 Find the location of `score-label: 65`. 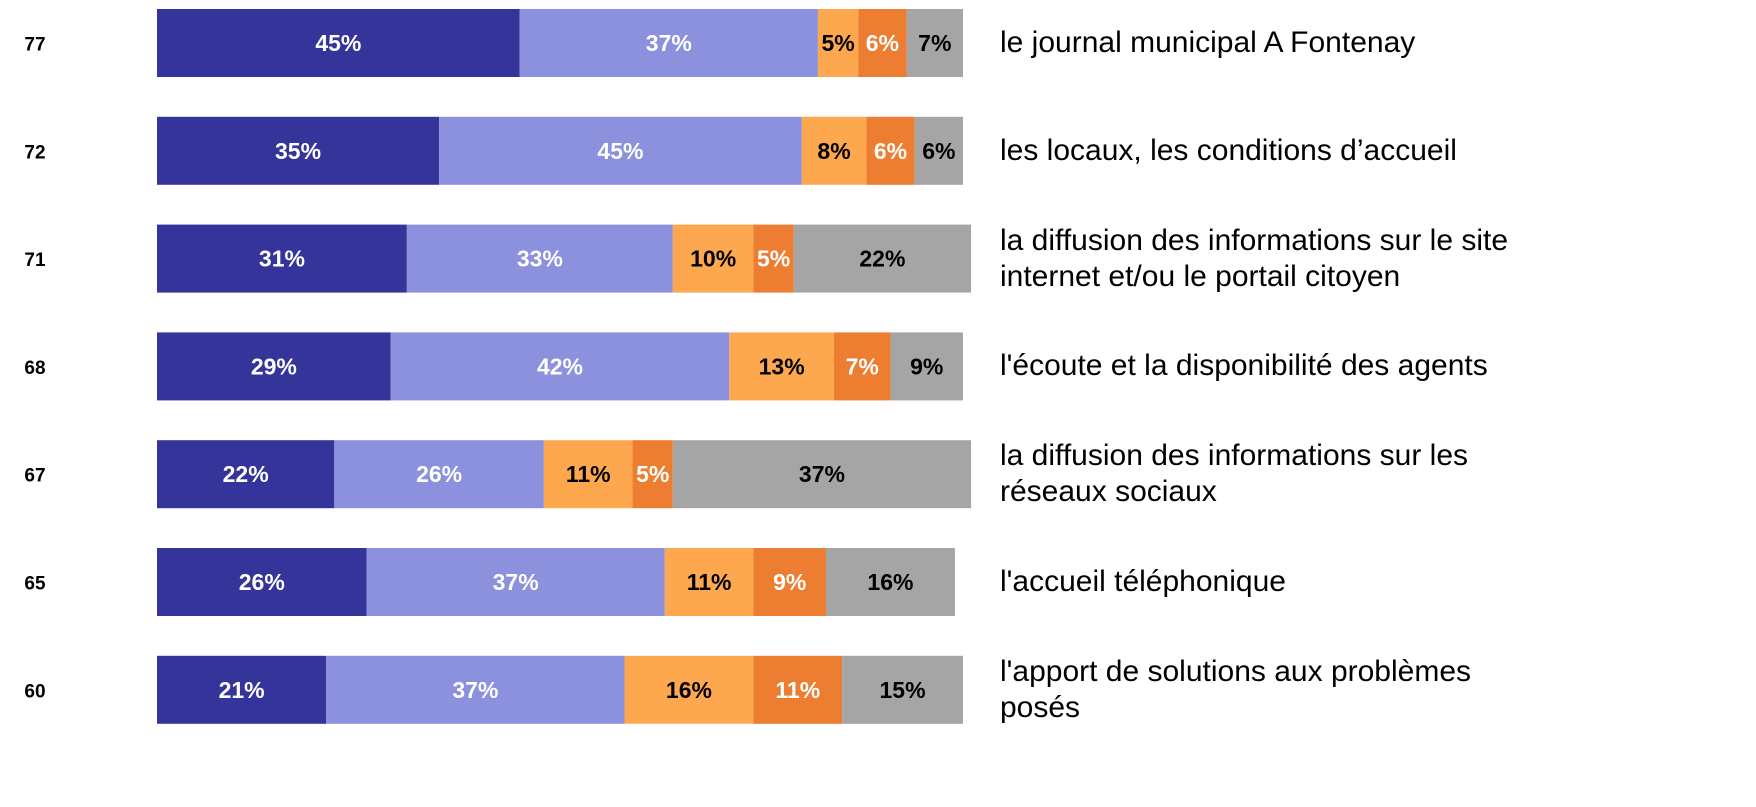

score-label: 65 is located at coordinates (35, 584).